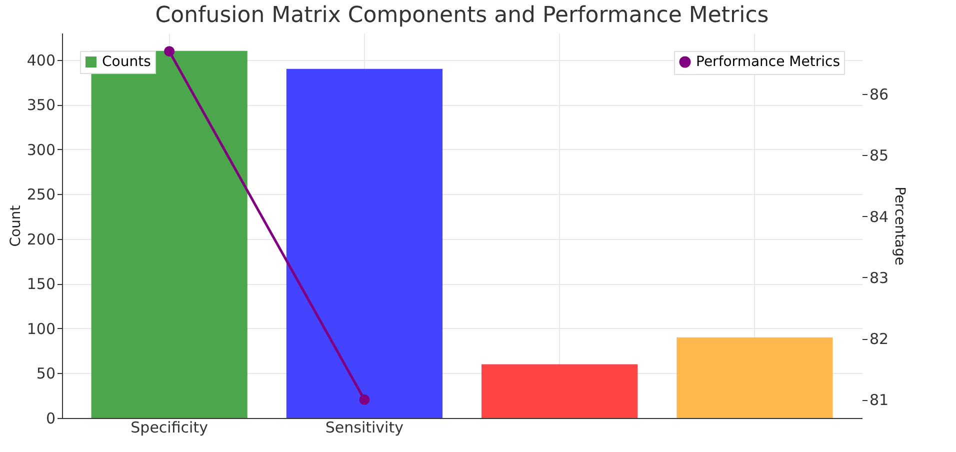 The width and height of the screenshot is (956, 452). What do you see at coordinates (41, 284) in the screenshot?
I see `y-tick-label: 150` at bounding box center [41, 284].